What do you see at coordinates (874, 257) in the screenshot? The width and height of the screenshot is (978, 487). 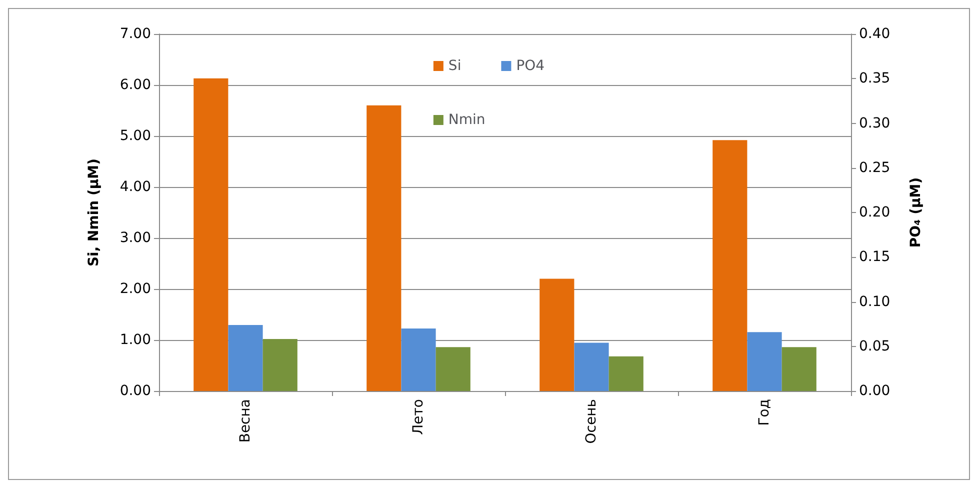 I see `y2-tick-label: 0.15` at bounding box center [874, 257].